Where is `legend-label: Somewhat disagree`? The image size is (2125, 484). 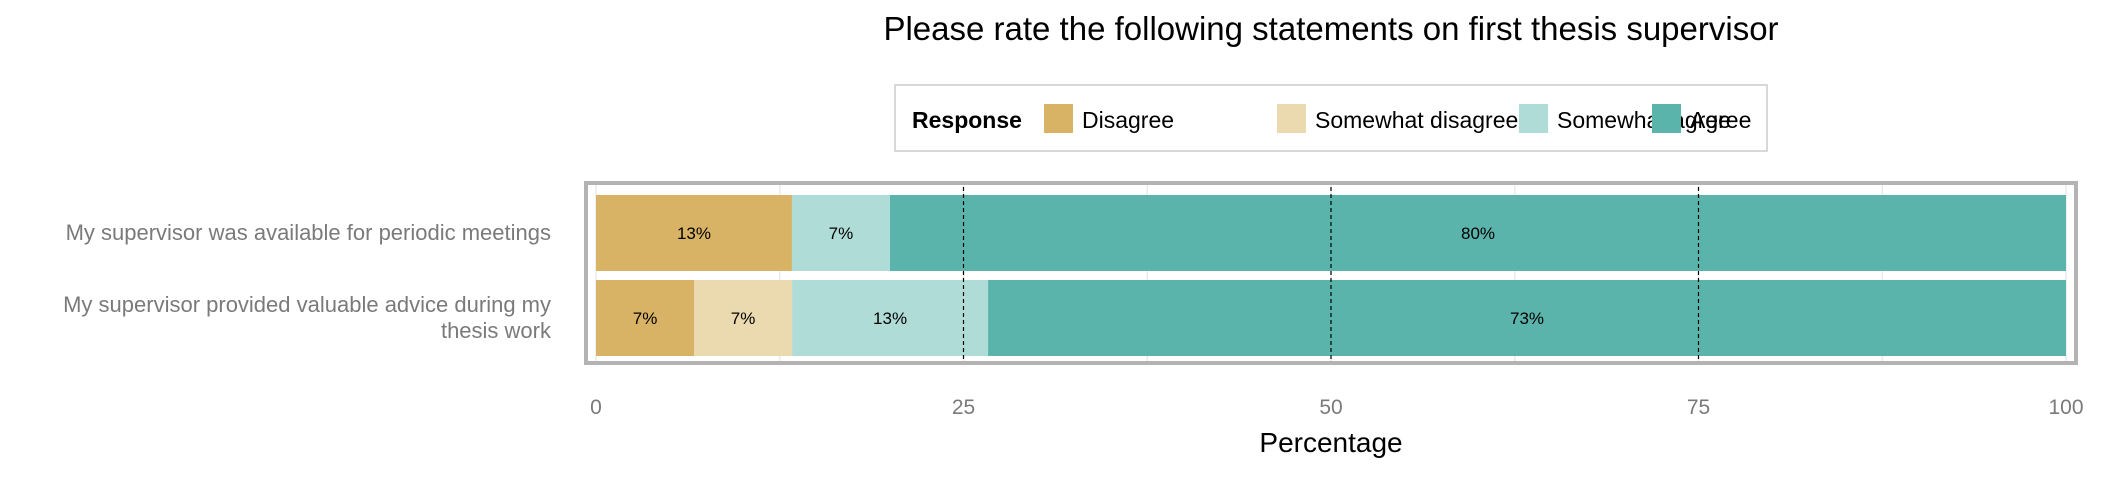 legend-label: Somewhat disagree is located at coordinates (1416, 120).